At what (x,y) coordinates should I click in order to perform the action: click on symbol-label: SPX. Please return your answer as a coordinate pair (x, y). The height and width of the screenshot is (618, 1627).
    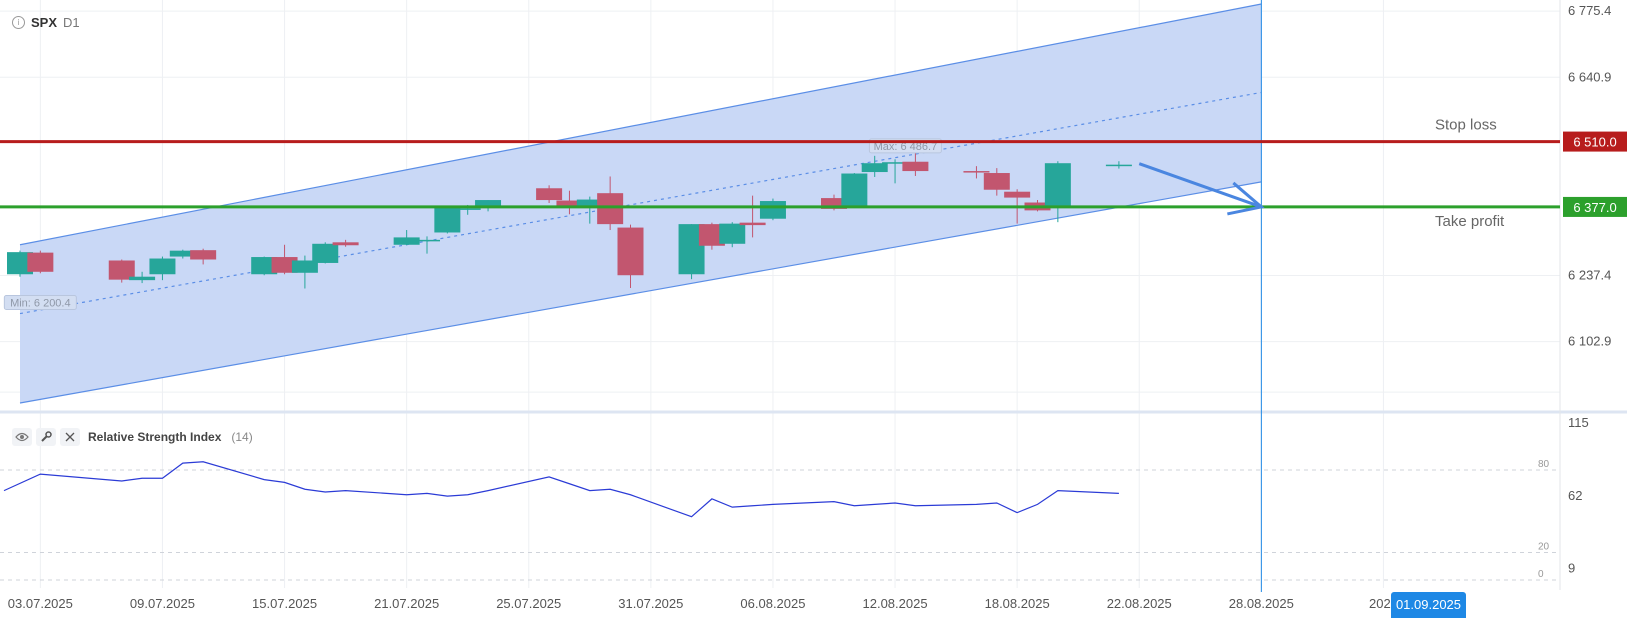
    Looking at the image, I should click on (44, 22).